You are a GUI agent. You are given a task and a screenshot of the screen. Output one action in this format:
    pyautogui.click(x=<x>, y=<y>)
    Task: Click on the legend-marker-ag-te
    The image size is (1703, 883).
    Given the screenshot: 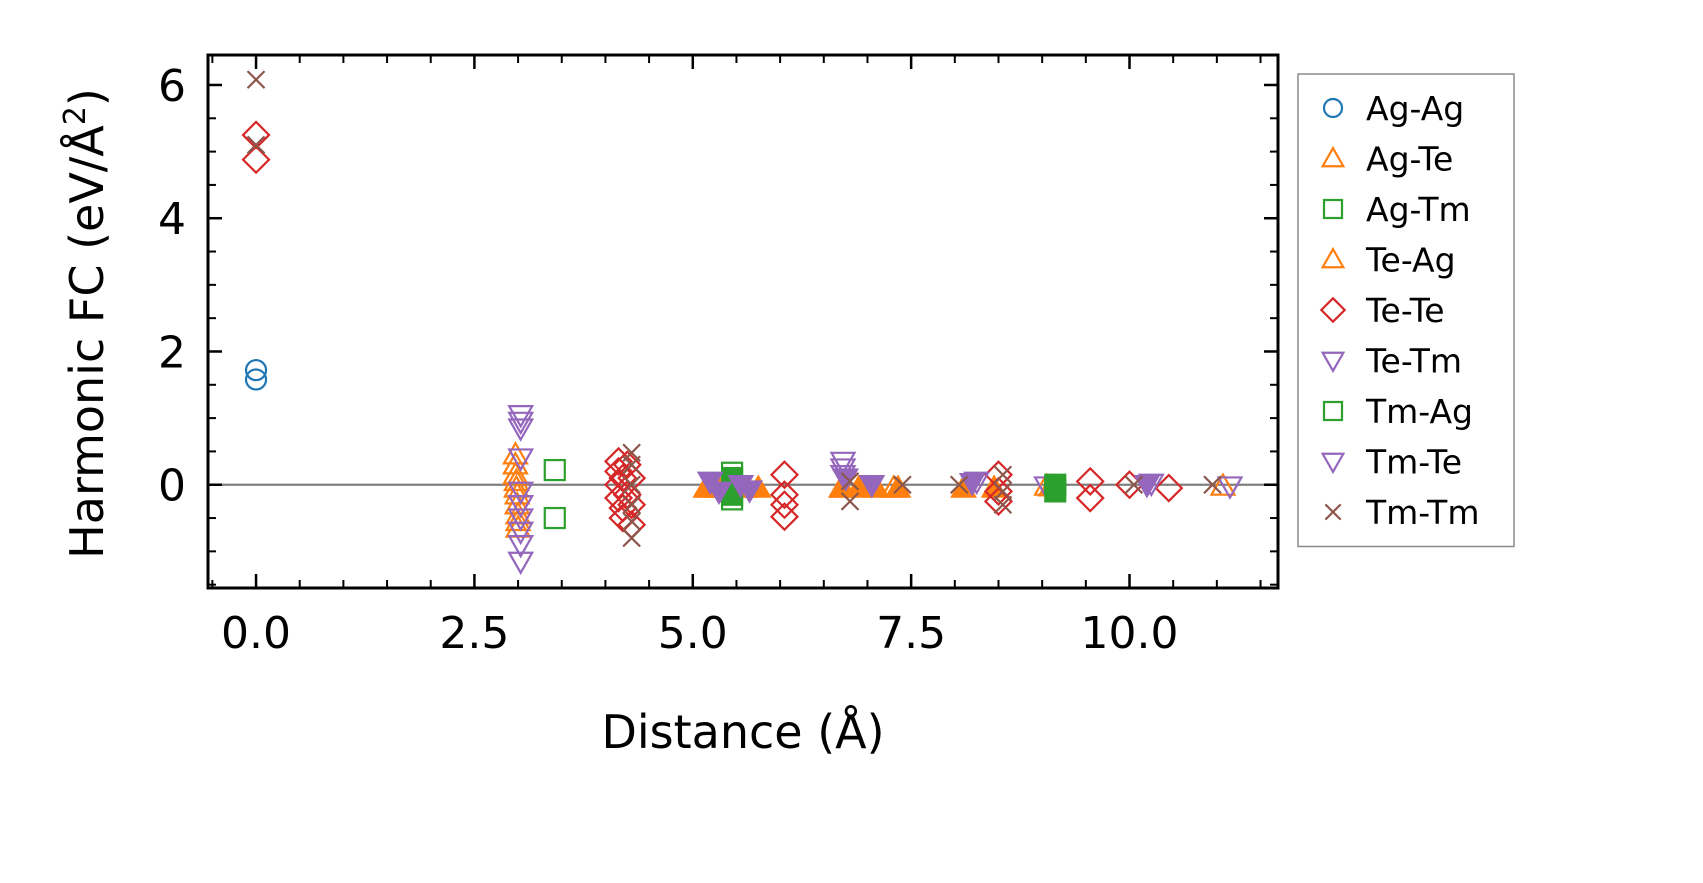 What is the action you would take?
    pyautogui.click(x=1333, y=156)
    